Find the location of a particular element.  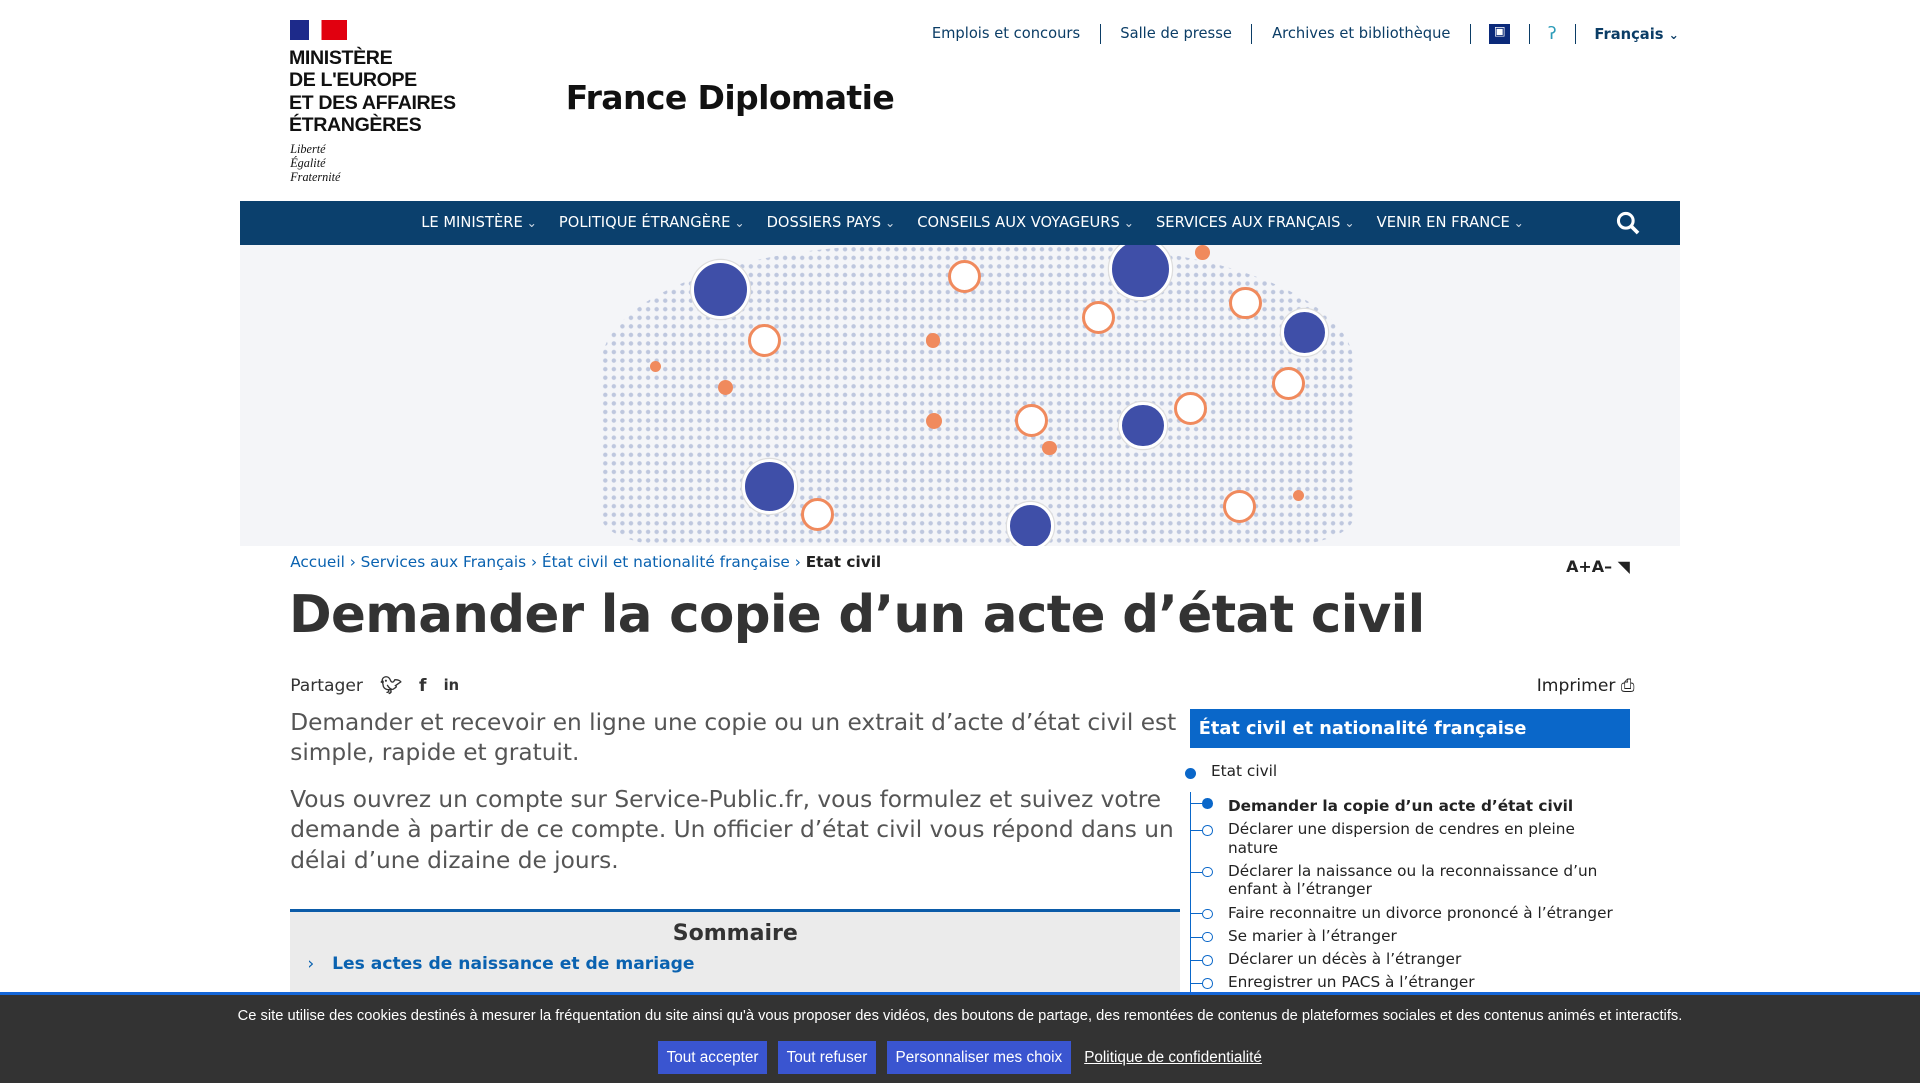

sommaire-item-label: Les actes de naissance et de mariage is located at coordinates (513, 963).